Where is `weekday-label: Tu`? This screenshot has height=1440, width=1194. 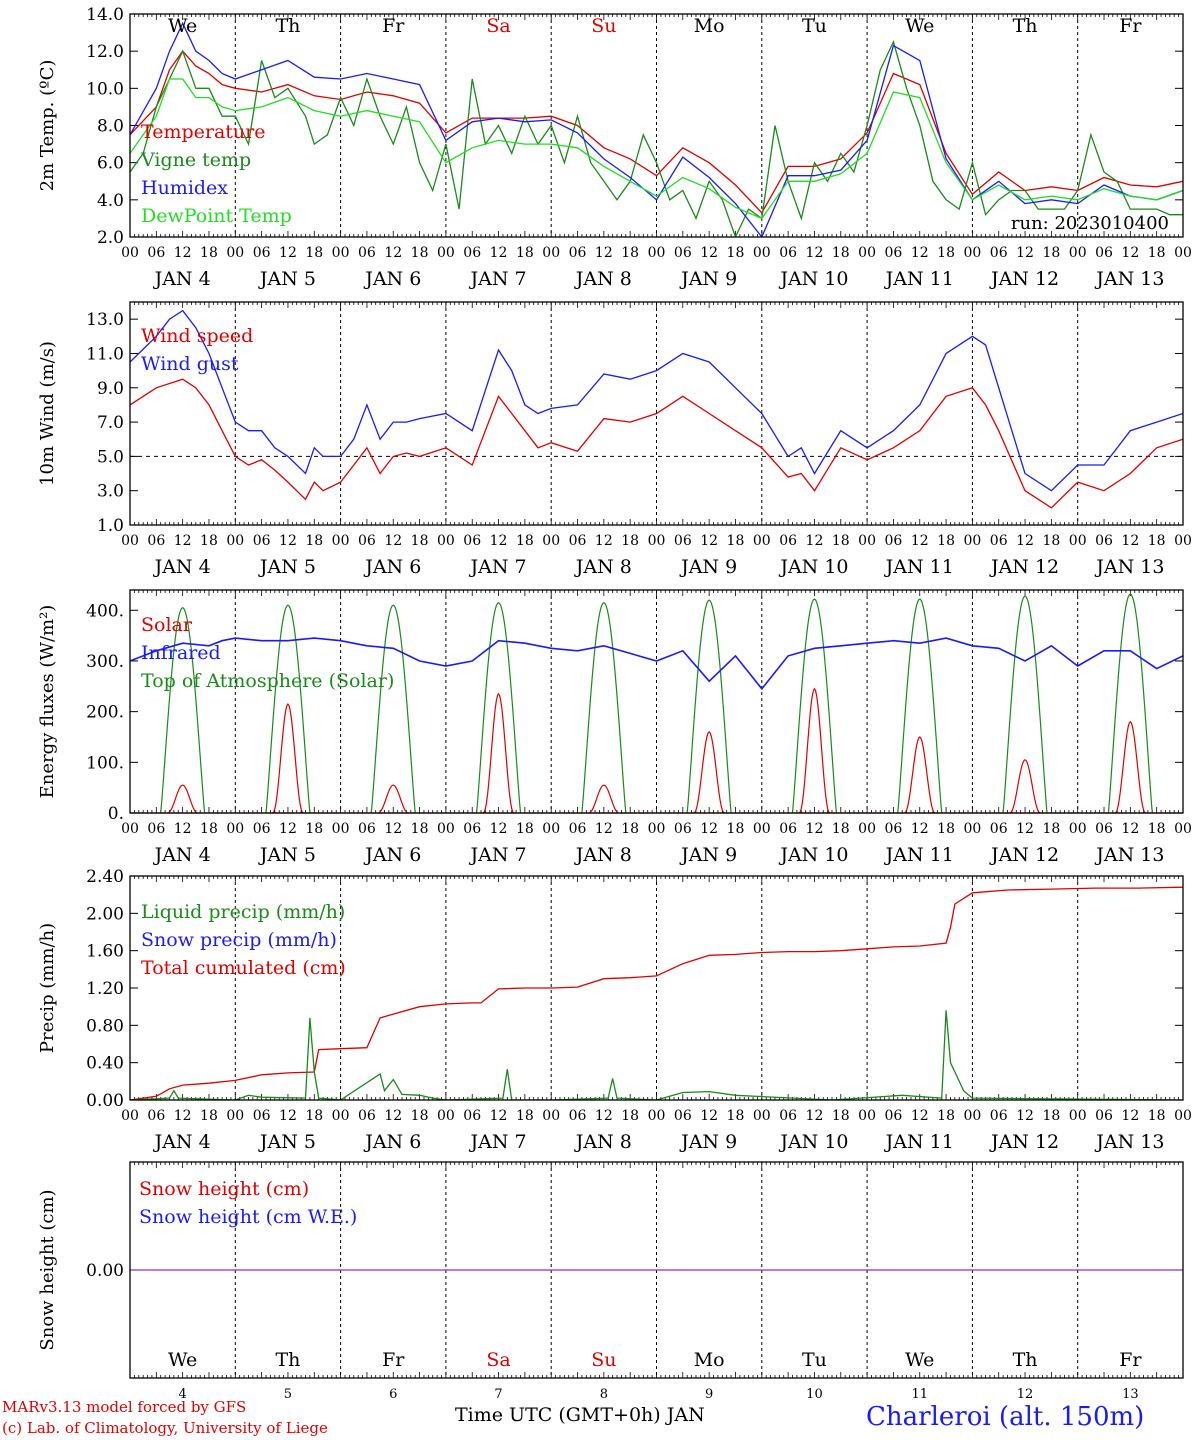 weekday-label: Tu is located at coordinates (814, 26).